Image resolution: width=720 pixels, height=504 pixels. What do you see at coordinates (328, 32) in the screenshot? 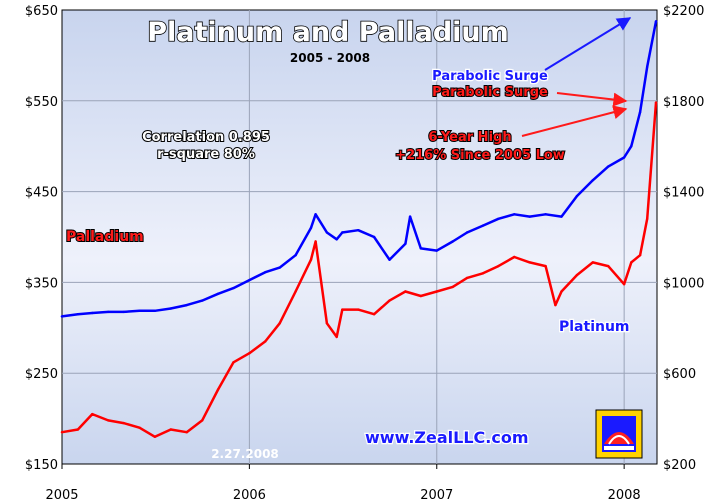
I see `chart-title: Platinum and Palladium` at bounding box center [328, 32].